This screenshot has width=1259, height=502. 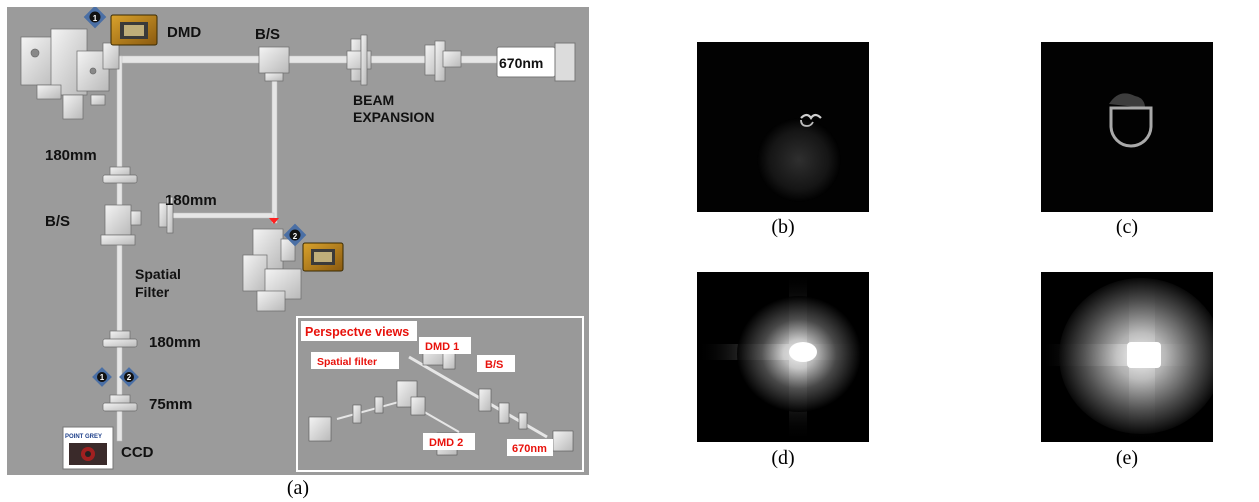 I want to click on beam-expansion-label-2: EXPANSION, so click(x=393, y=117).